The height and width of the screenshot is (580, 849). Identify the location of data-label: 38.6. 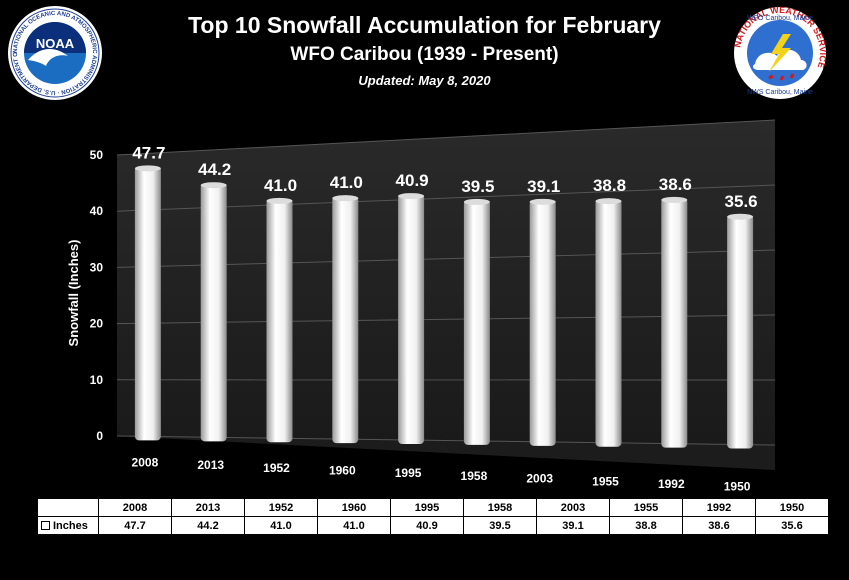
(675, 184).